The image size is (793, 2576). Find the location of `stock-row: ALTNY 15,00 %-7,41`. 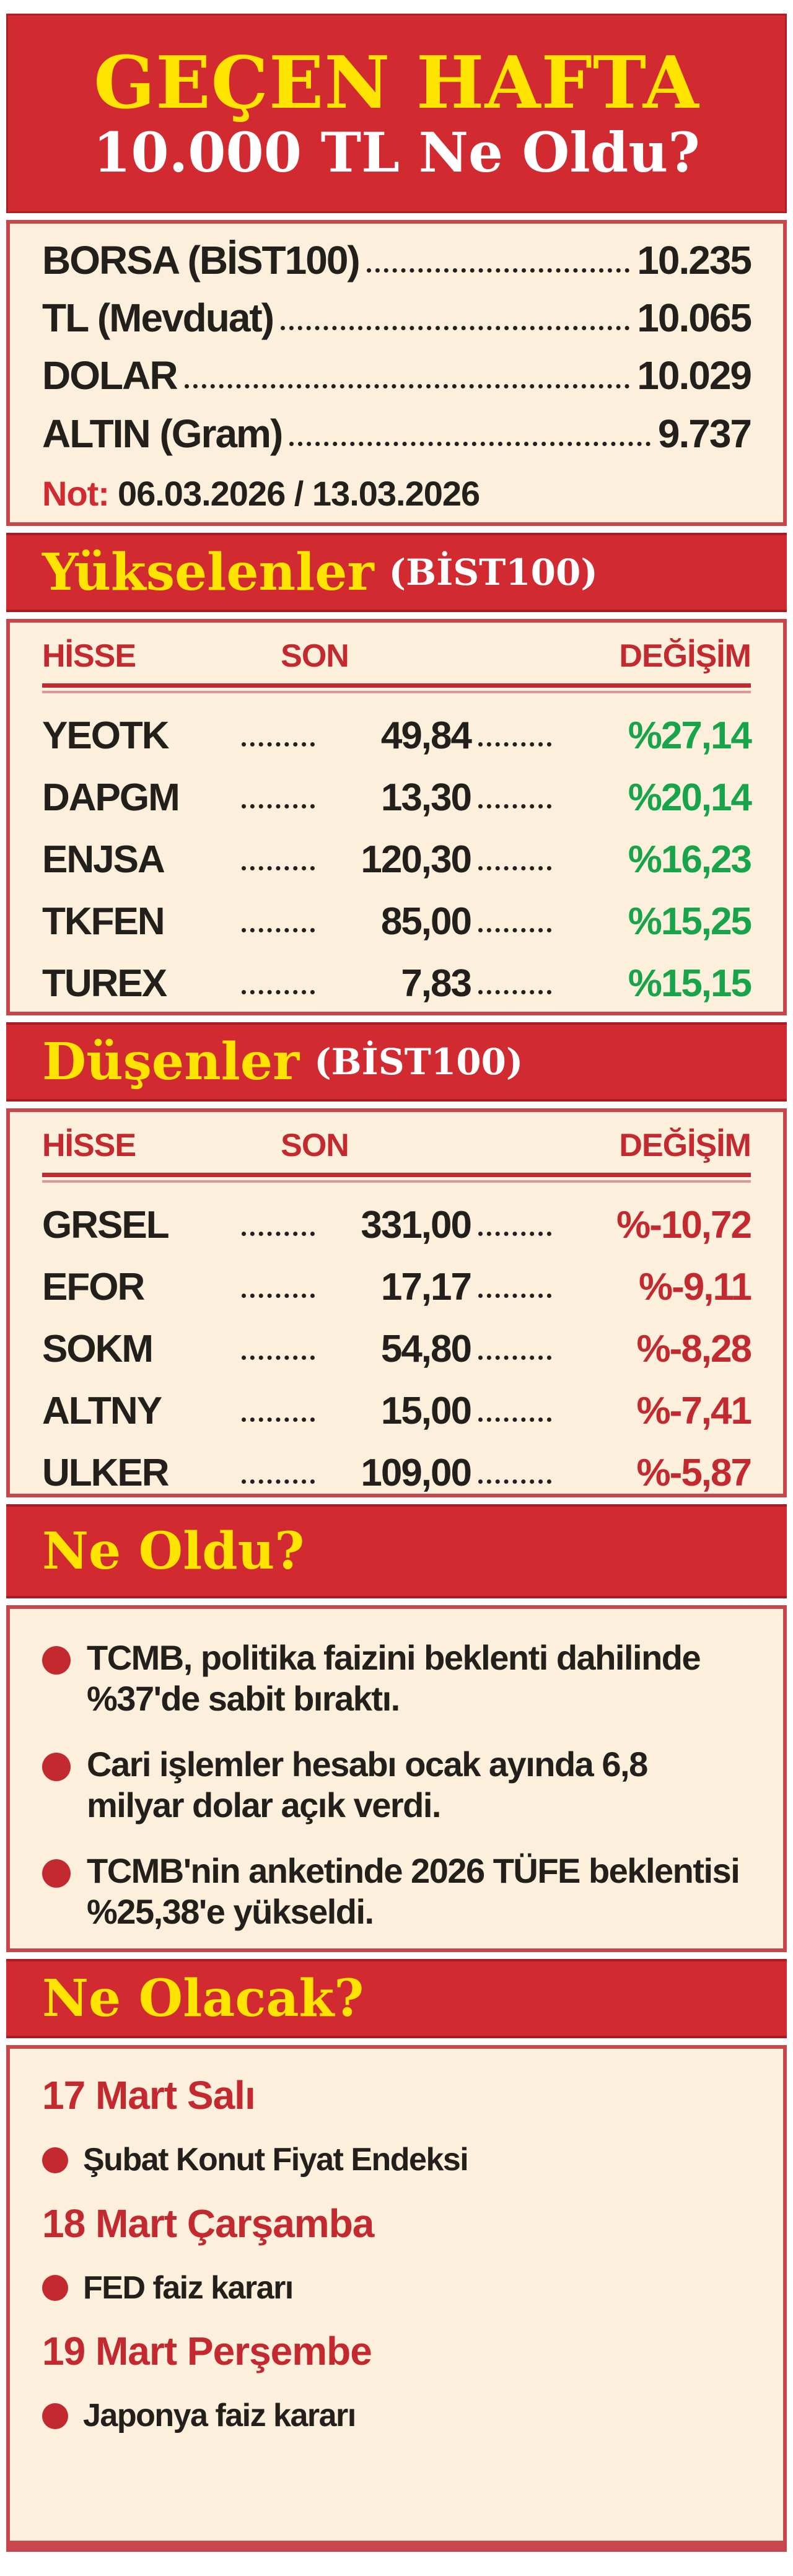

stock-row: ALTNY 15,00 %-7,41 is located at coordinates (397, 1411).